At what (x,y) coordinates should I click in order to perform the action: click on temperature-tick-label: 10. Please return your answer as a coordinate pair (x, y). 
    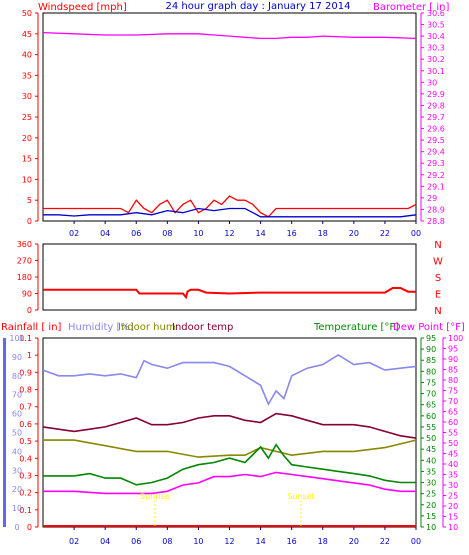
    Looking at the image, I should click on (431, 527).